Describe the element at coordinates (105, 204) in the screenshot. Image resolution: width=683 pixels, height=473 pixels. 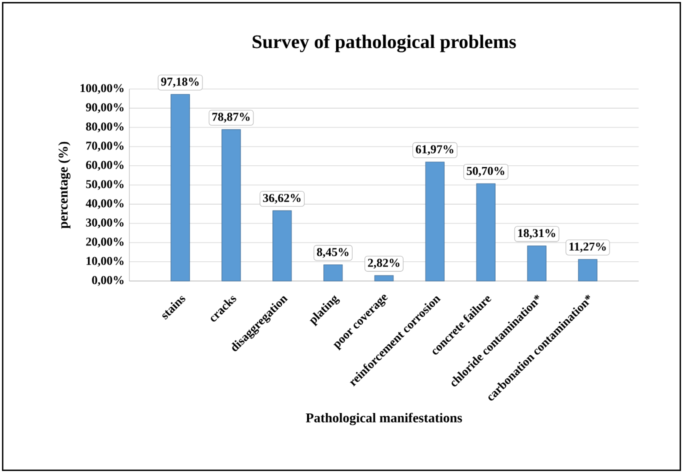
I see `y-tick-label: 40,00%` at that location.